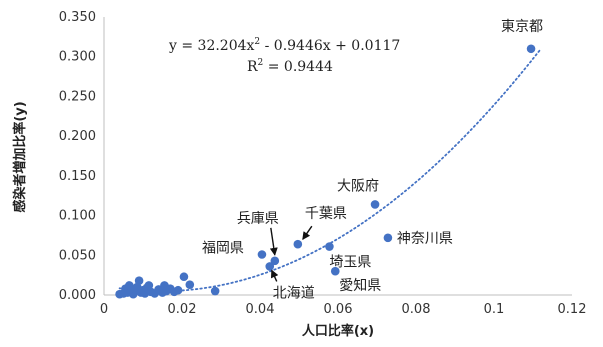 The width and height of the screenshot is (603, 347). What do you see at coordinates (260, 309) in the screenshot?
I see `x-tick-label: 0.04` at bounding box center [260, 309].